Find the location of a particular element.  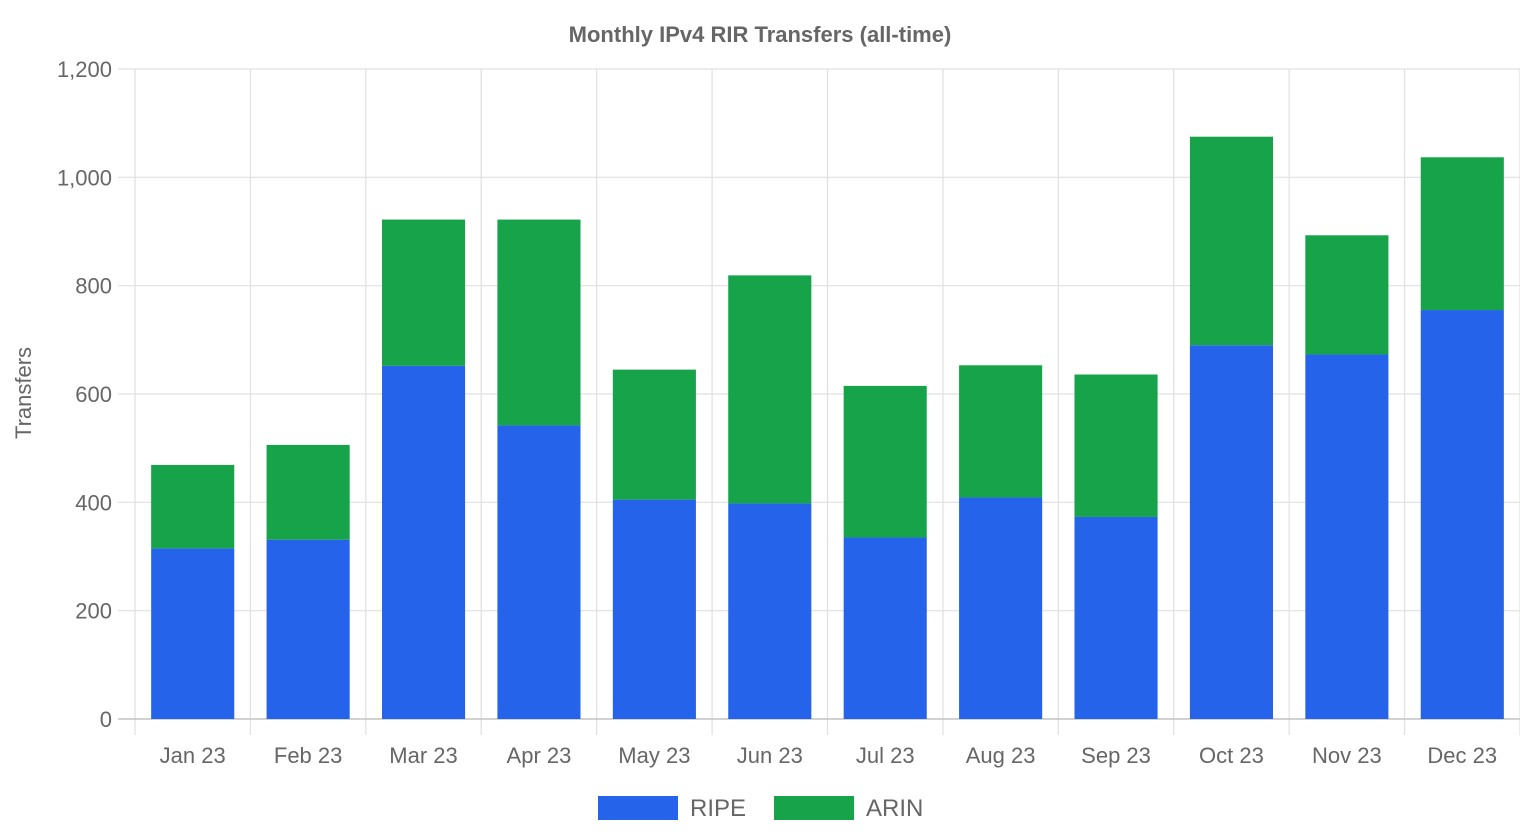

legend-swatch-arin is located at coordinates (814, 808).